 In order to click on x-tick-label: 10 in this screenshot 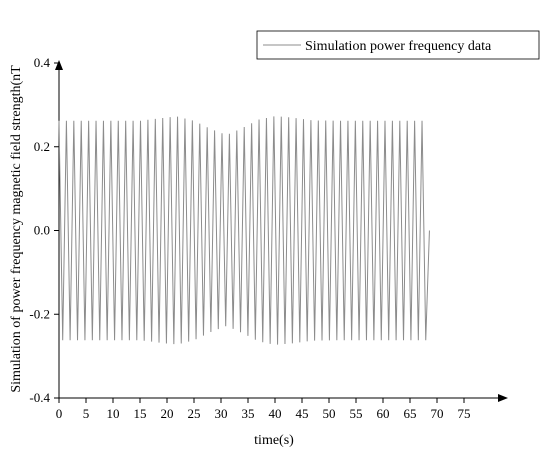, I will do `click(113, 413)`.